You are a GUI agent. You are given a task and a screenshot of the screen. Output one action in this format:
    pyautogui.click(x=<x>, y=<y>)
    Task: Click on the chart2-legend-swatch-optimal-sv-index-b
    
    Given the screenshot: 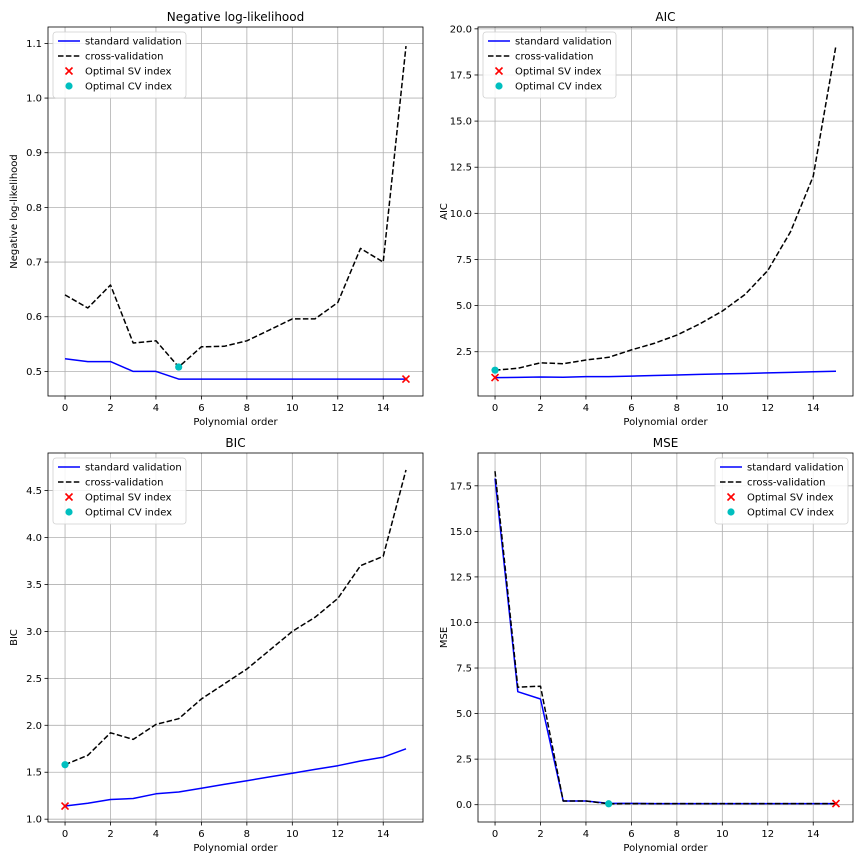 What is the action you would take?
    pyautogui.click(x=69, y=497)
    